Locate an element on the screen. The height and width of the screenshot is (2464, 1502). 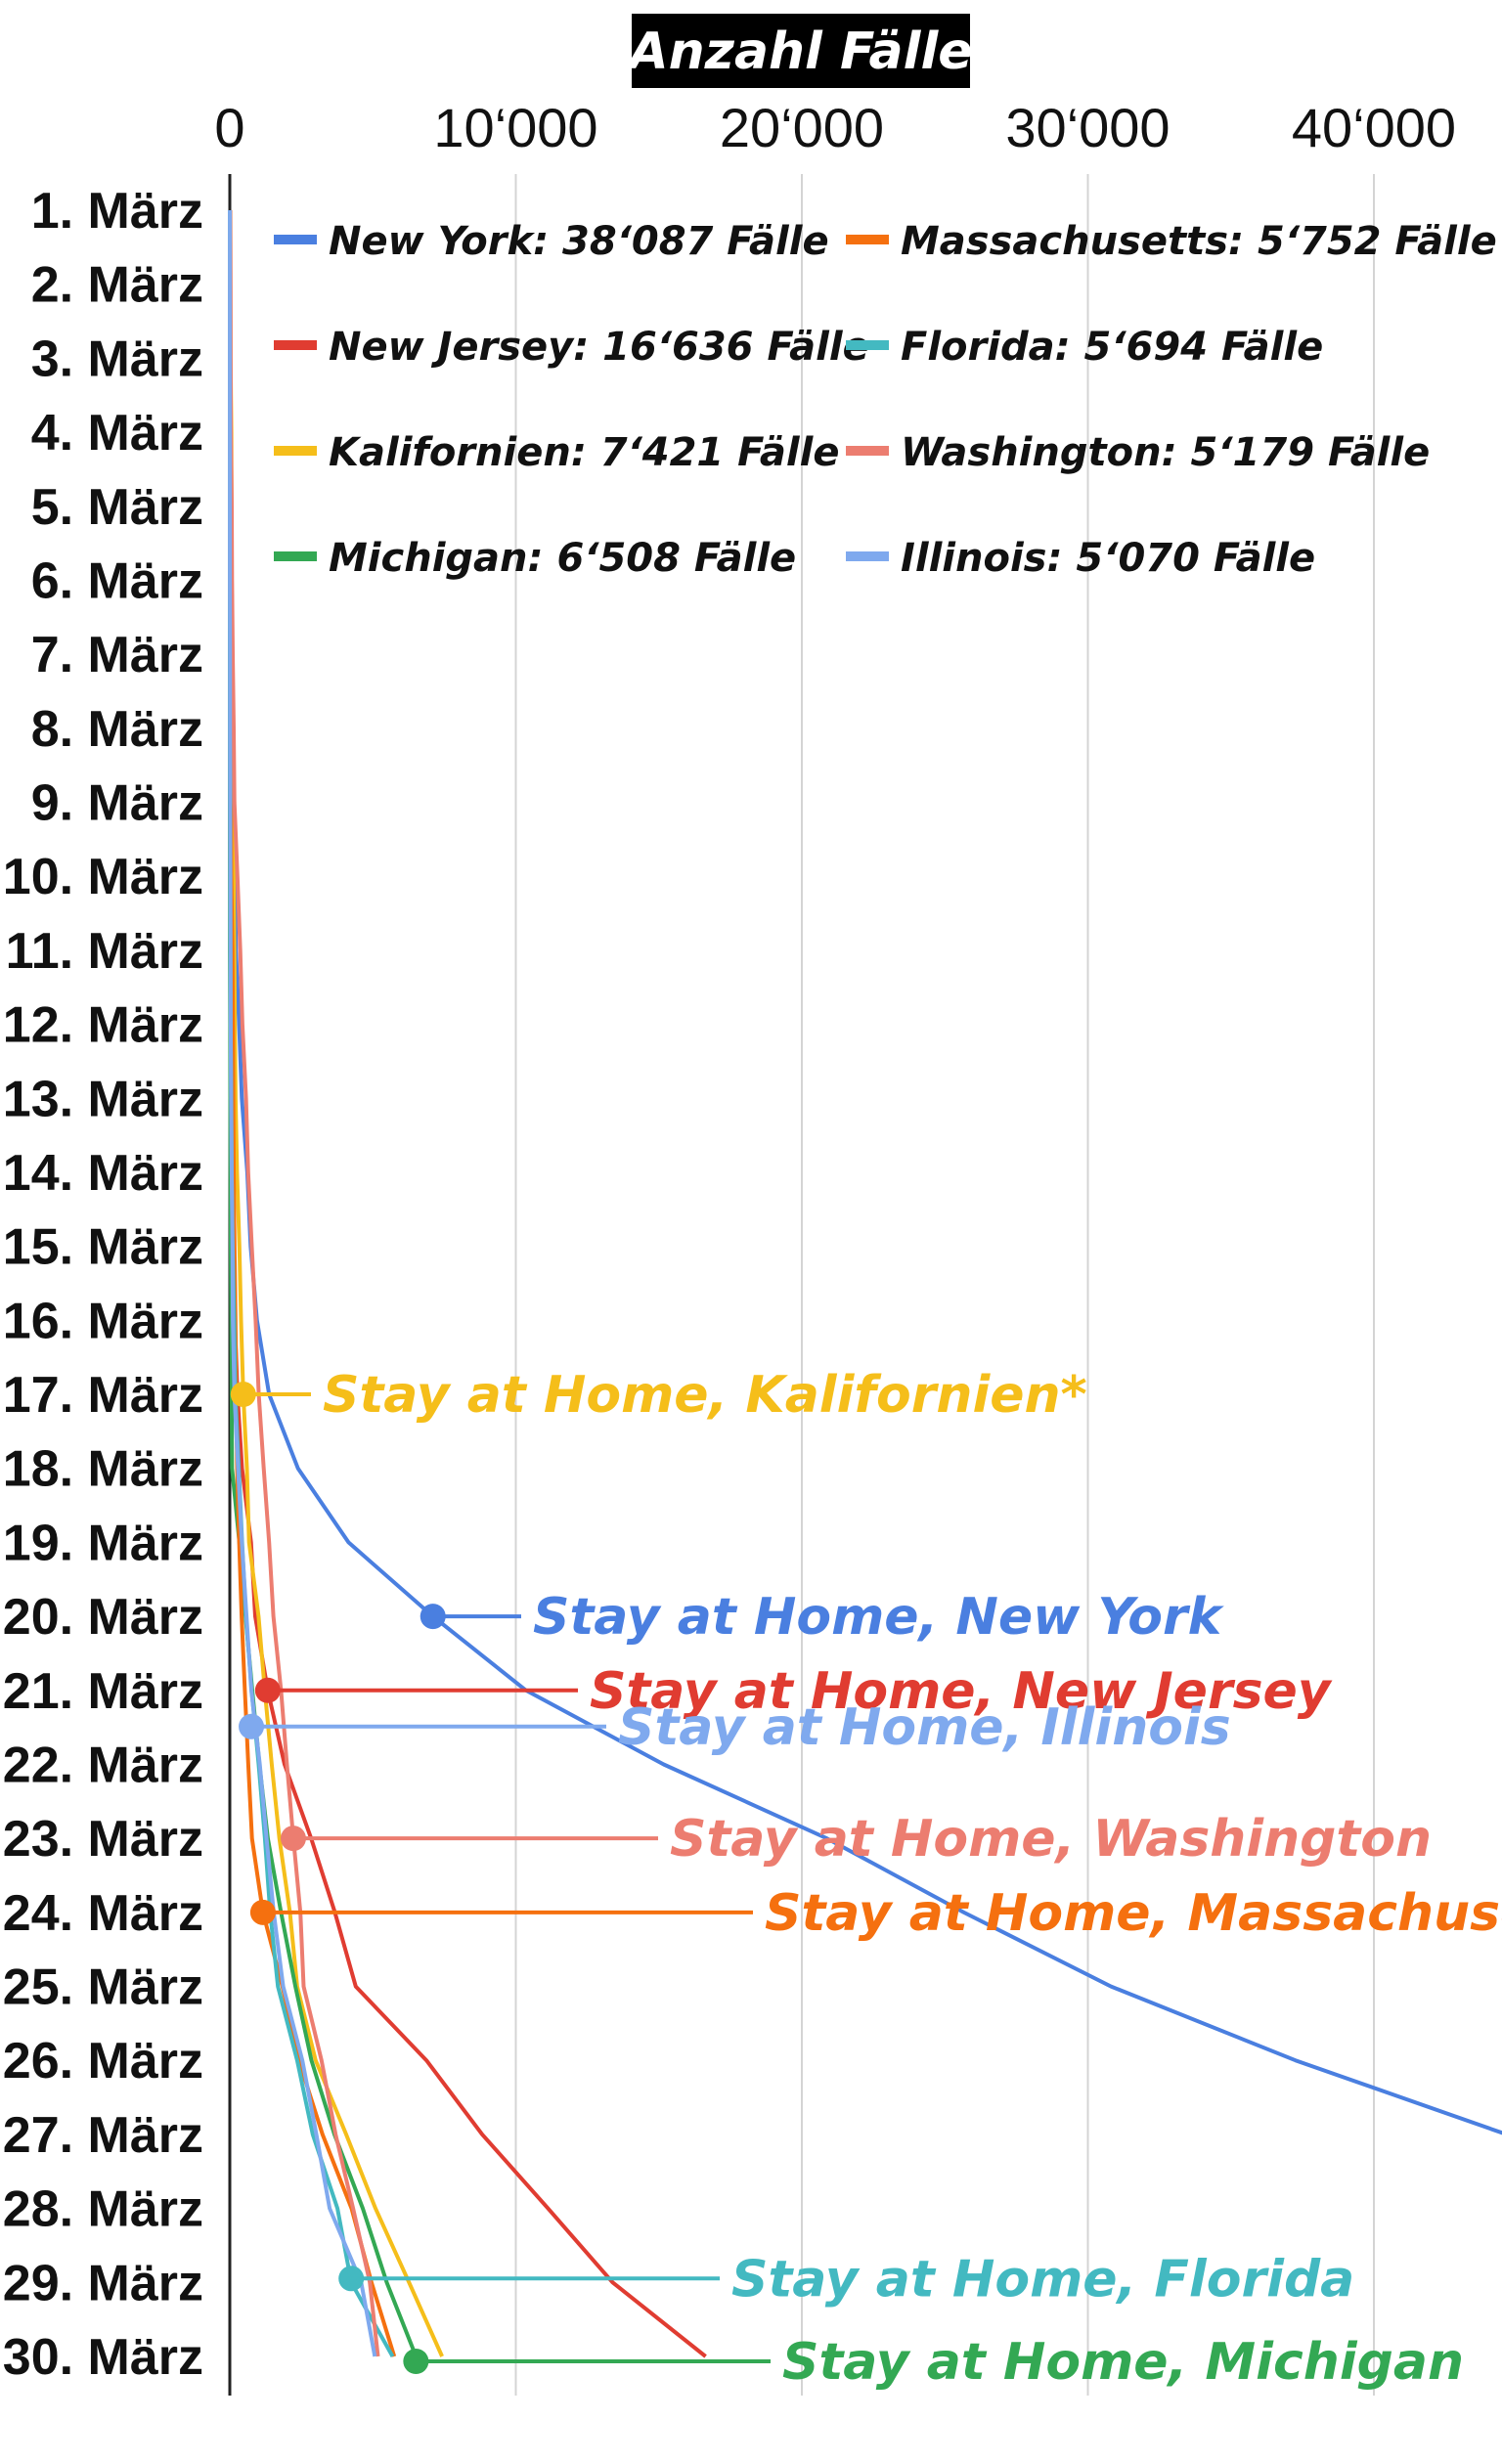
series-line-michigan is located at coordinates (323, 1283).